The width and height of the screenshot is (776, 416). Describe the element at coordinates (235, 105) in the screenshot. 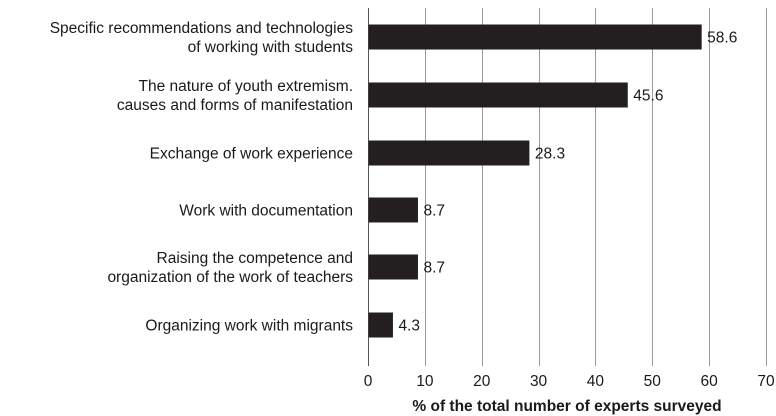

I see `category-label-line: causes and forms of manifestation` at that location.